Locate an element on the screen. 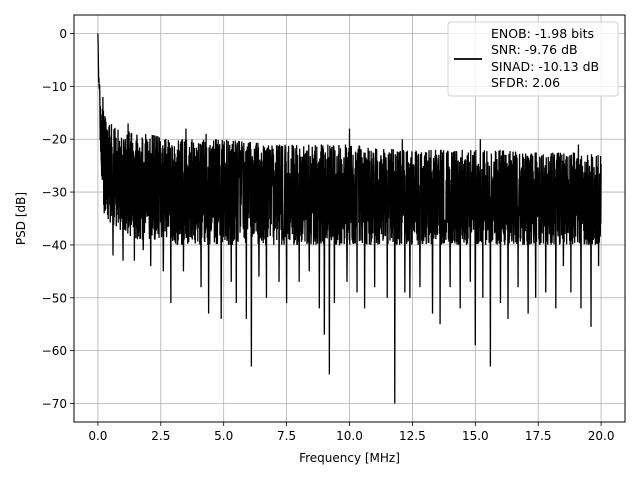  y-tick-label: −40 is located at coordinates (54, 245).